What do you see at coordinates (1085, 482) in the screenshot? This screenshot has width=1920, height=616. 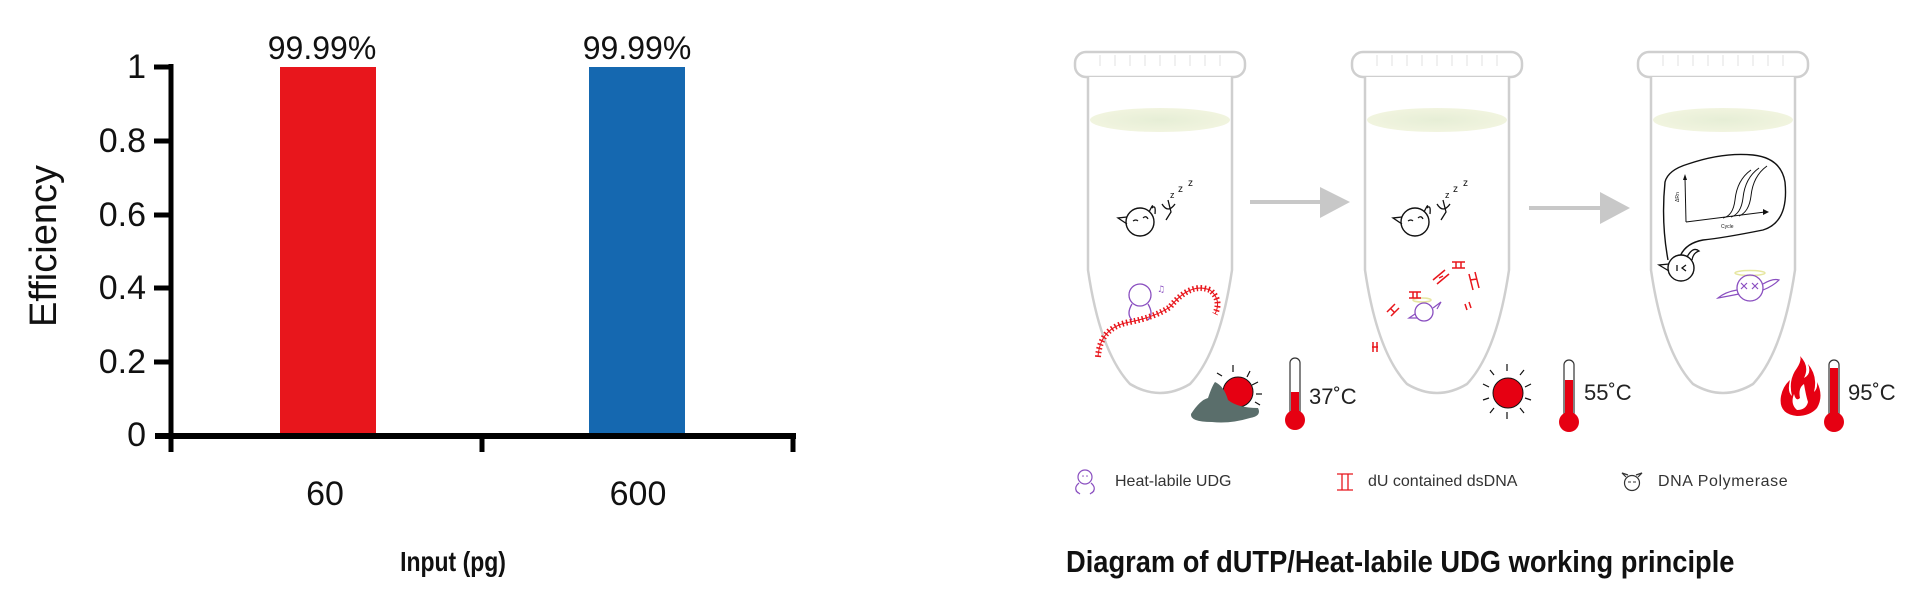 I see `heat-labile-udg-icon` at bounding box center [1085, 482].